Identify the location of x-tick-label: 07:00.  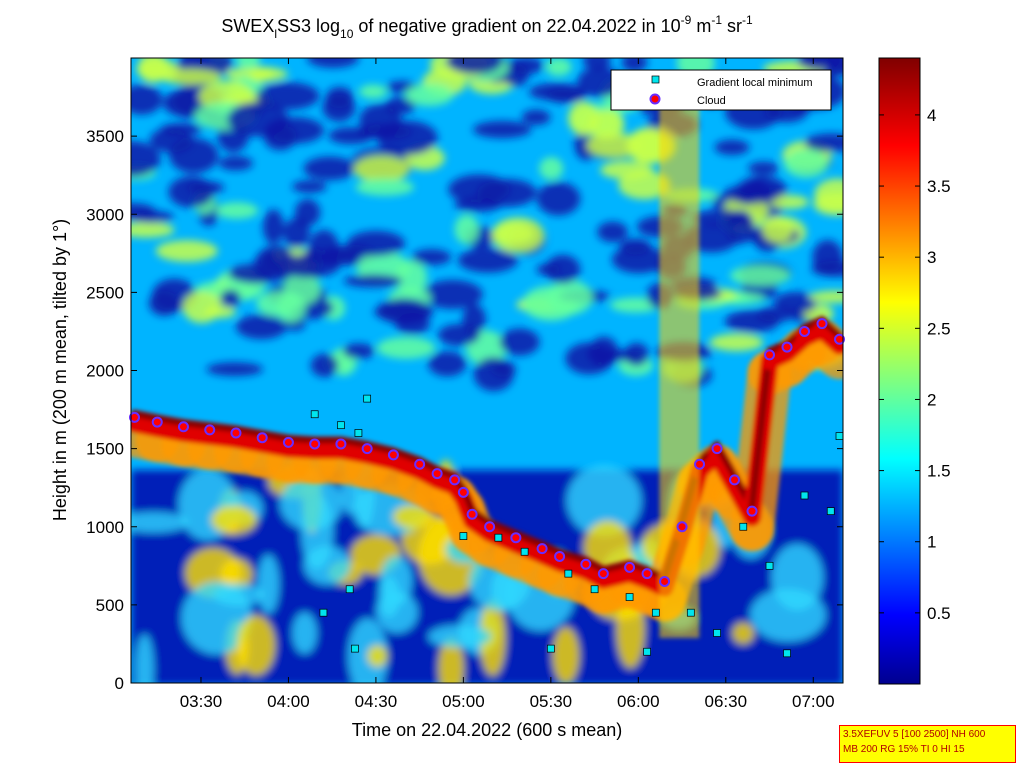
(813, 701).